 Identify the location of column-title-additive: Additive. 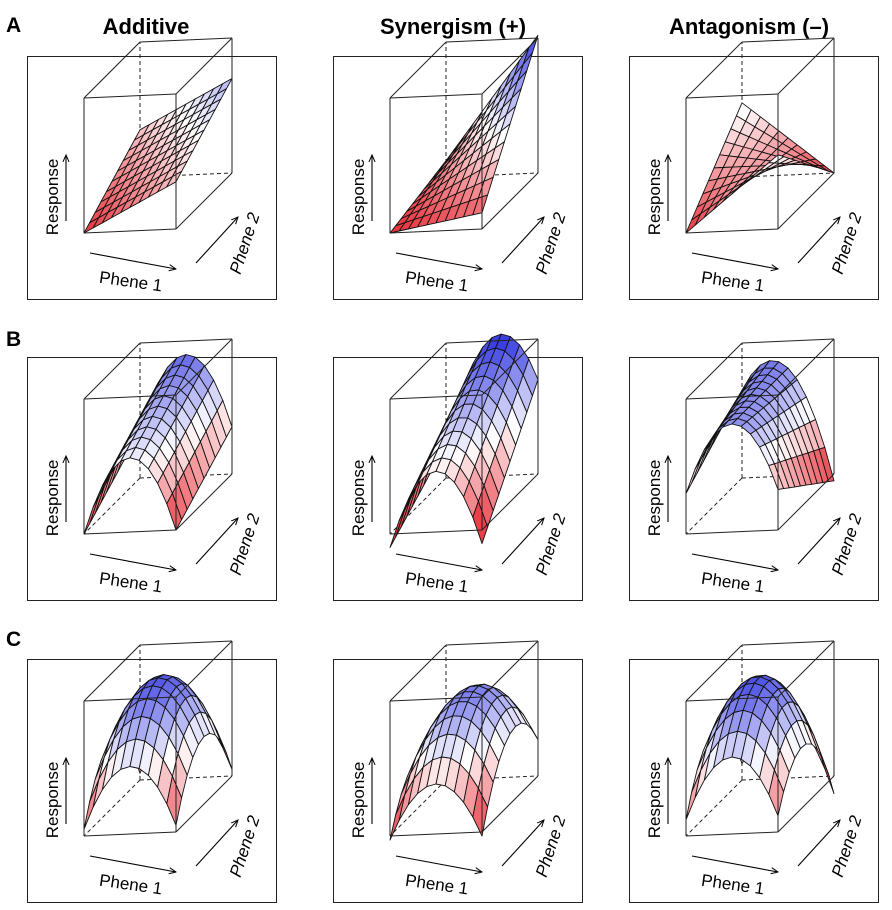
(146, 26).